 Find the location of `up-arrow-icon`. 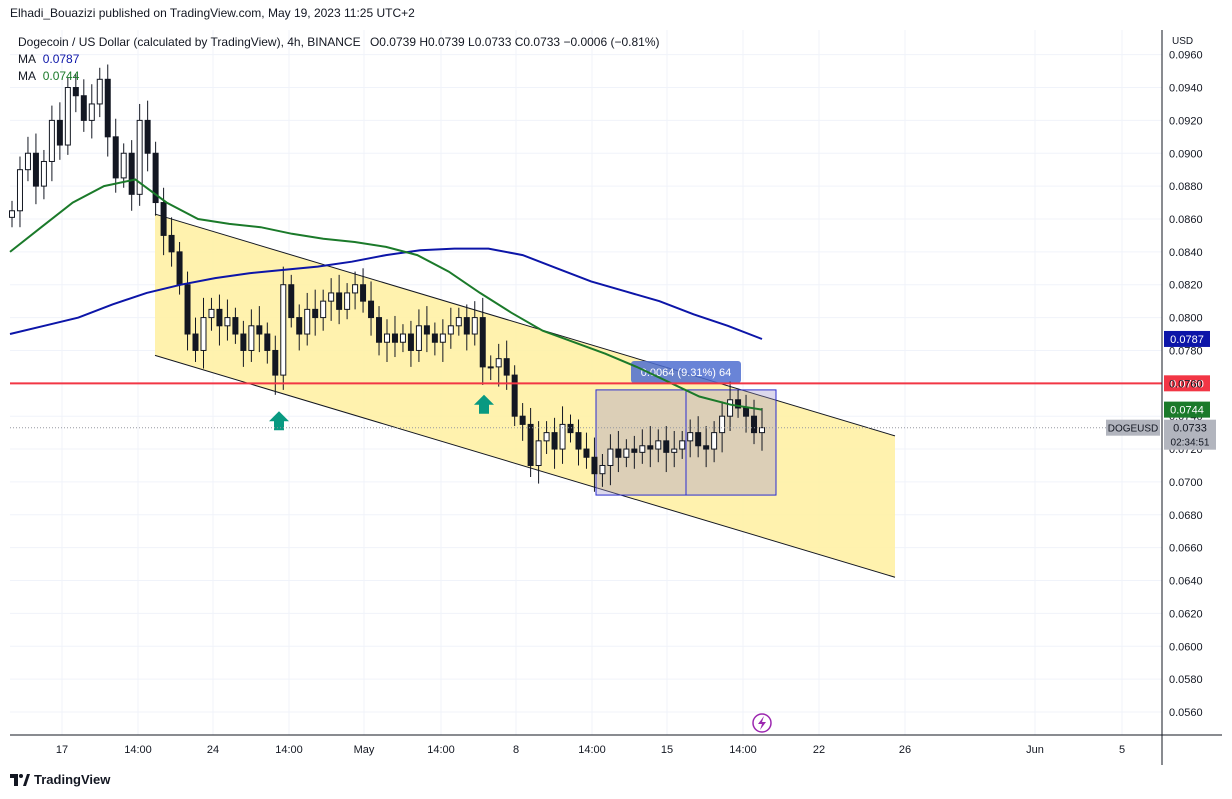

up-arrow-icon is located at coordinates (279, 421).